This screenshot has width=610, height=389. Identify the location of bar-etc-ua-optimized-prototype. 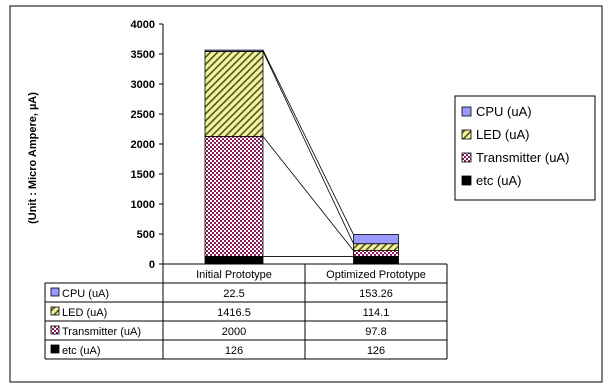
(376, 260).